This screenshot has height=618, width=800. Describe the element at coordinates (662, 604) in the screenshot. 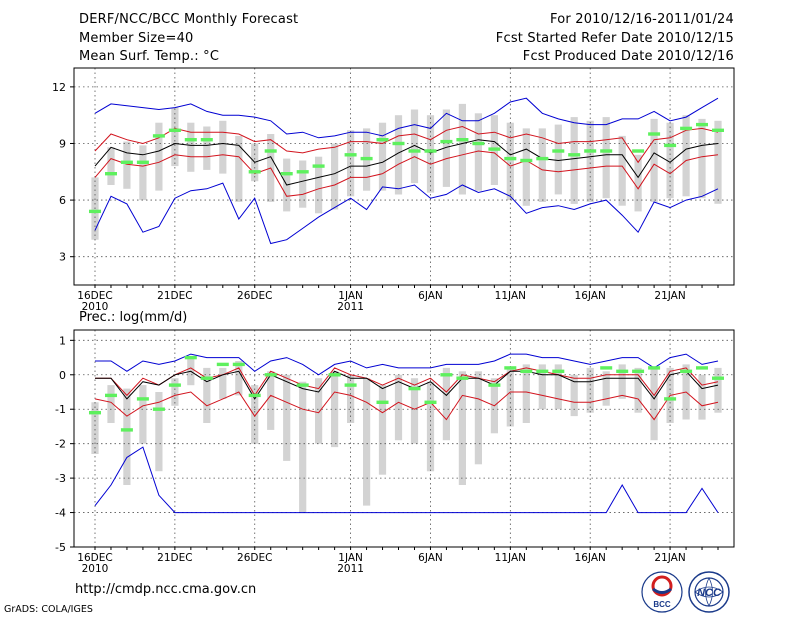

I see `bcc-logo-text: BCC` at that location.